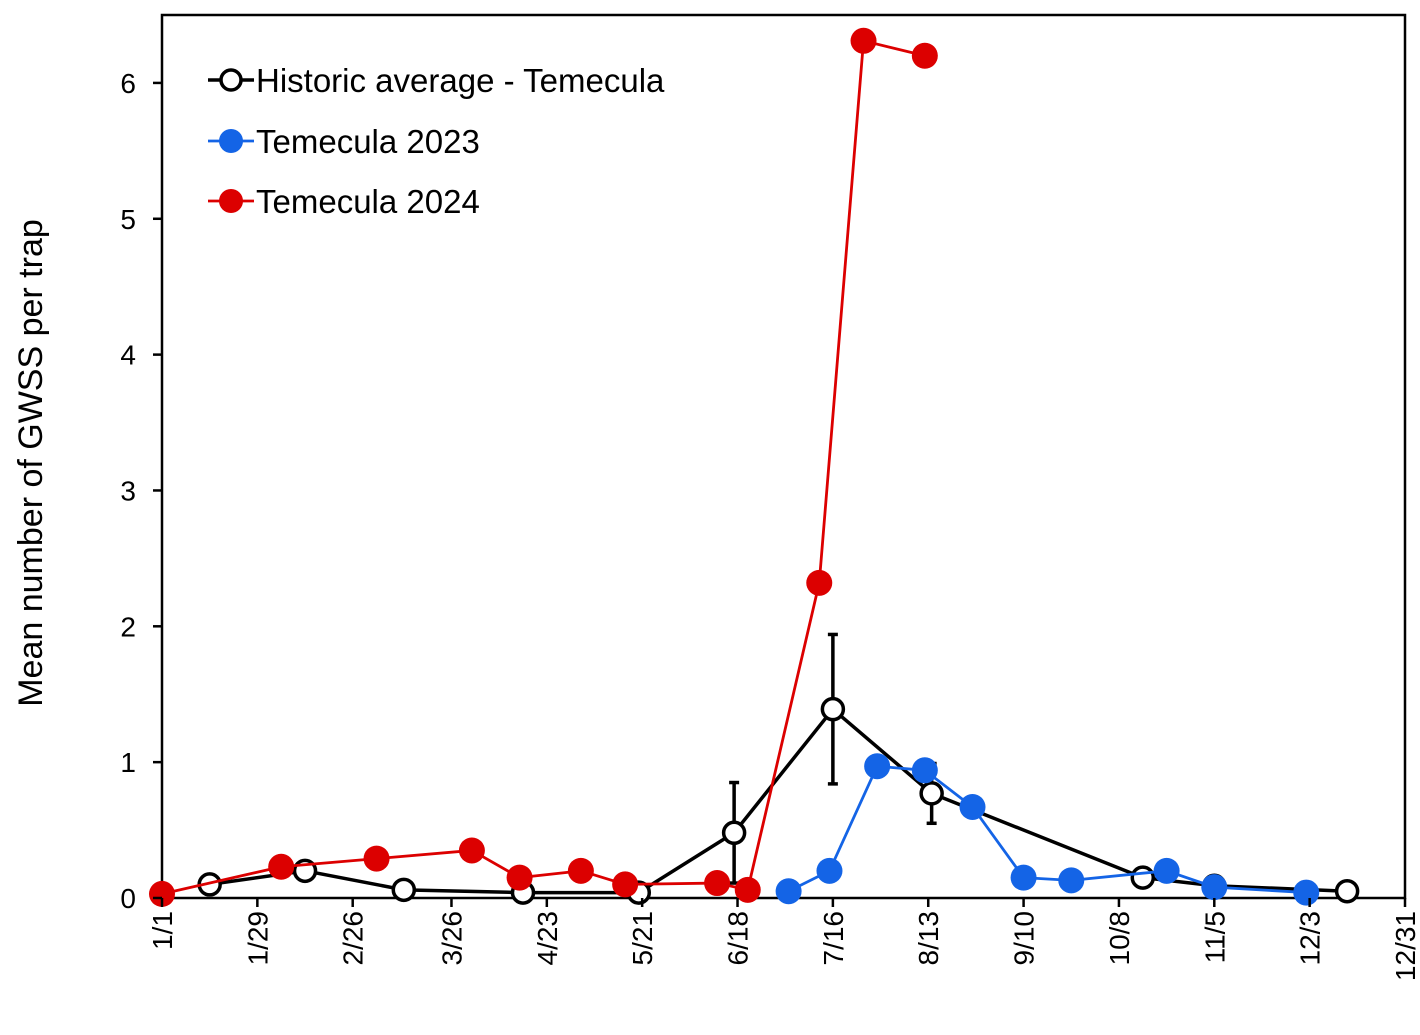 This screenshot has height=1035, width=1420. I want to click on legend-label: Historic average - Temecula, so click(460, 80).